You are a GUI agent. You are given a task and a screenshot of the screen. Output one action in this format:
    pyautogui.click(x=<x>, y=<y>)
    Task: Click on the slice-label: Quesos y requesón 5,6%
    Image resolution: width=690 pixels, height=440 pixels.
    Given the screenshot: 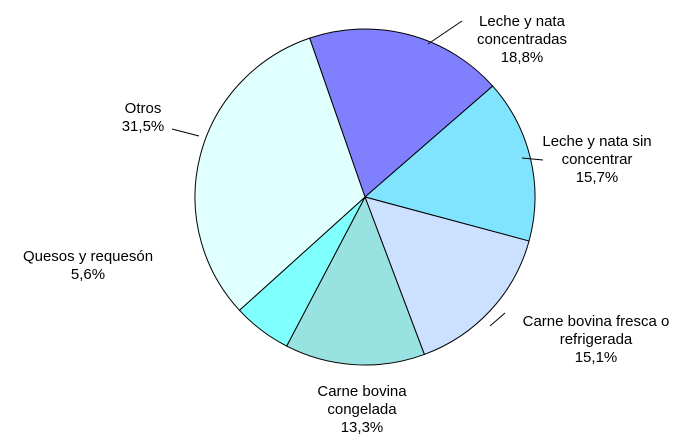 What is the action you would take?
    pyautogui.click(x=91, y=266)
    